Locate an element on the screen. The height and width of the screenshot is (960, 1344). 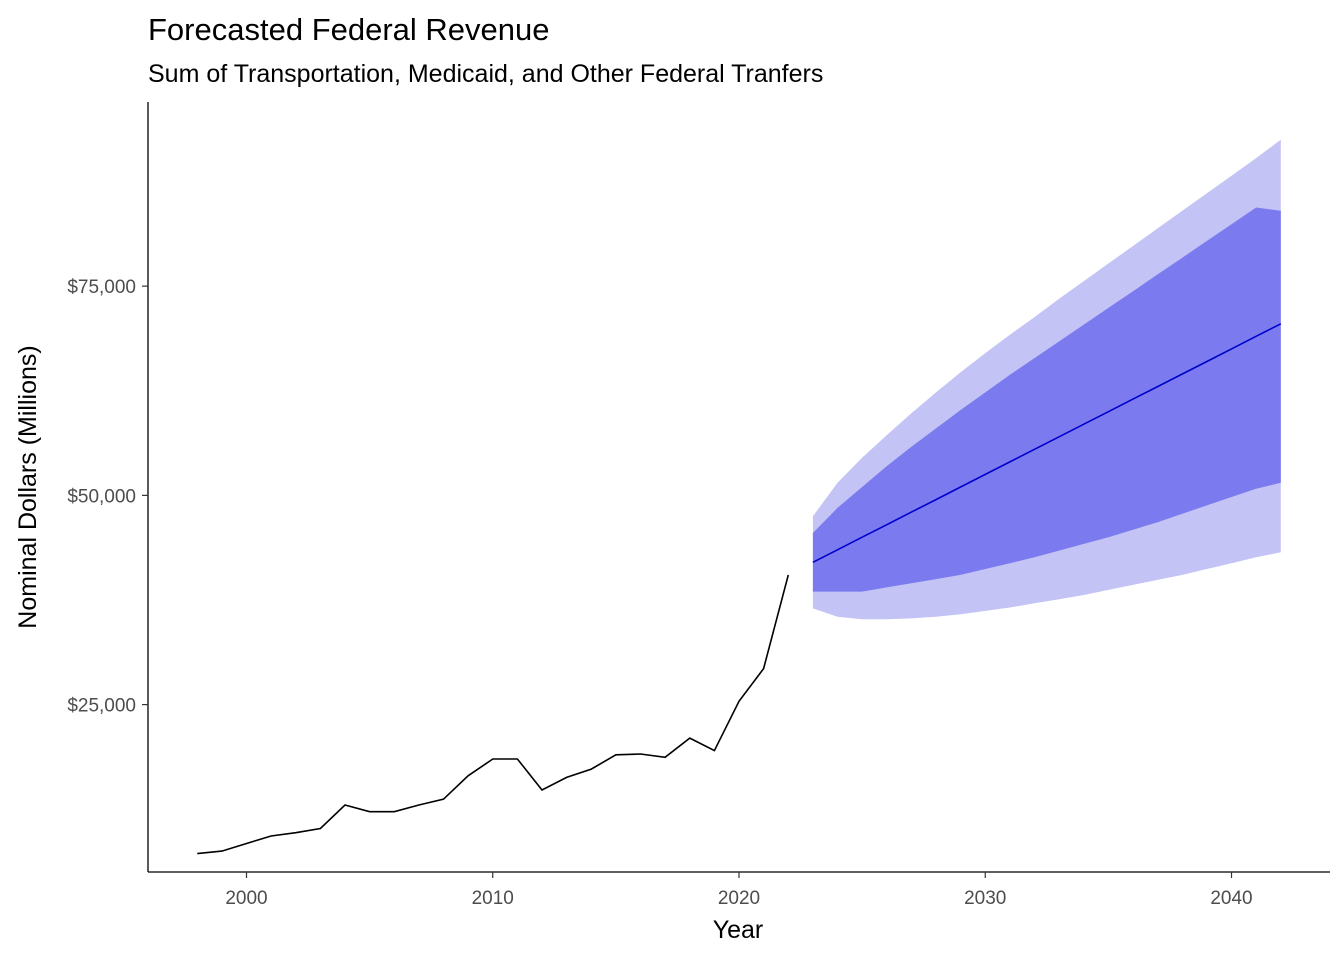
y-axis-ticks: $25,000 $50,000 $75,000 is located at coordinates (107, 497).